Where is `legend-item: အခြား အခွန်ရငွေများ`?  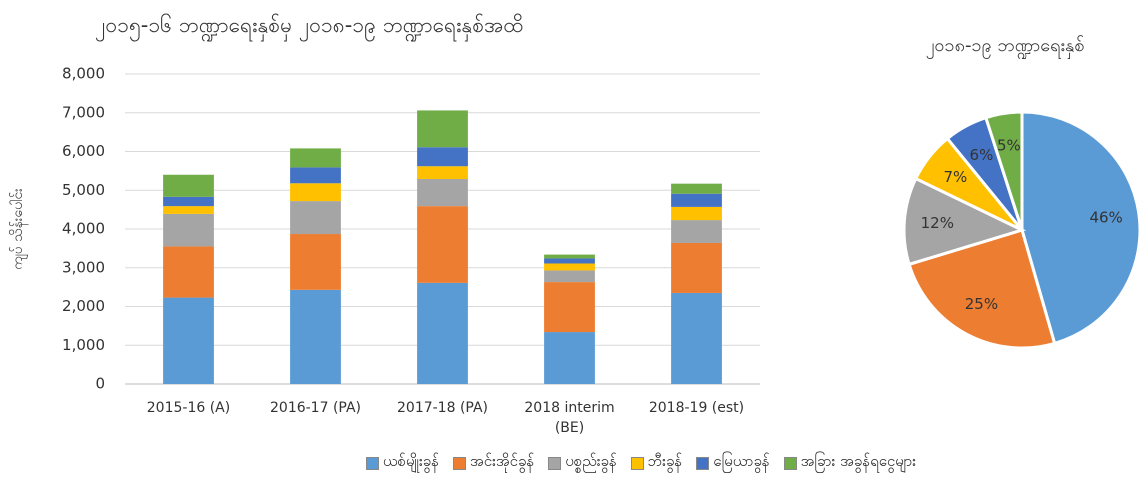 legend-item: အခြား အခွန်ရငွေများ is located at coordinates (850, 463).